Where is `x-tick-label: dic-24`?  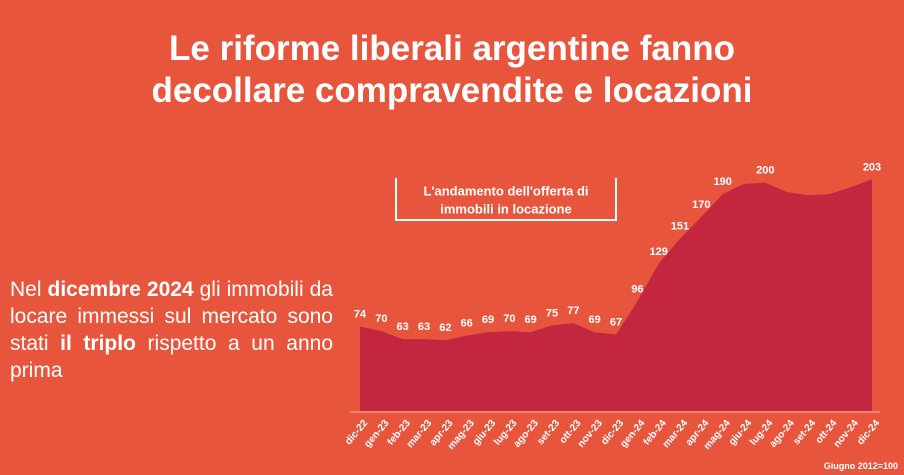
x-tick-label: dic-24 is located at coordinates (868, 433).